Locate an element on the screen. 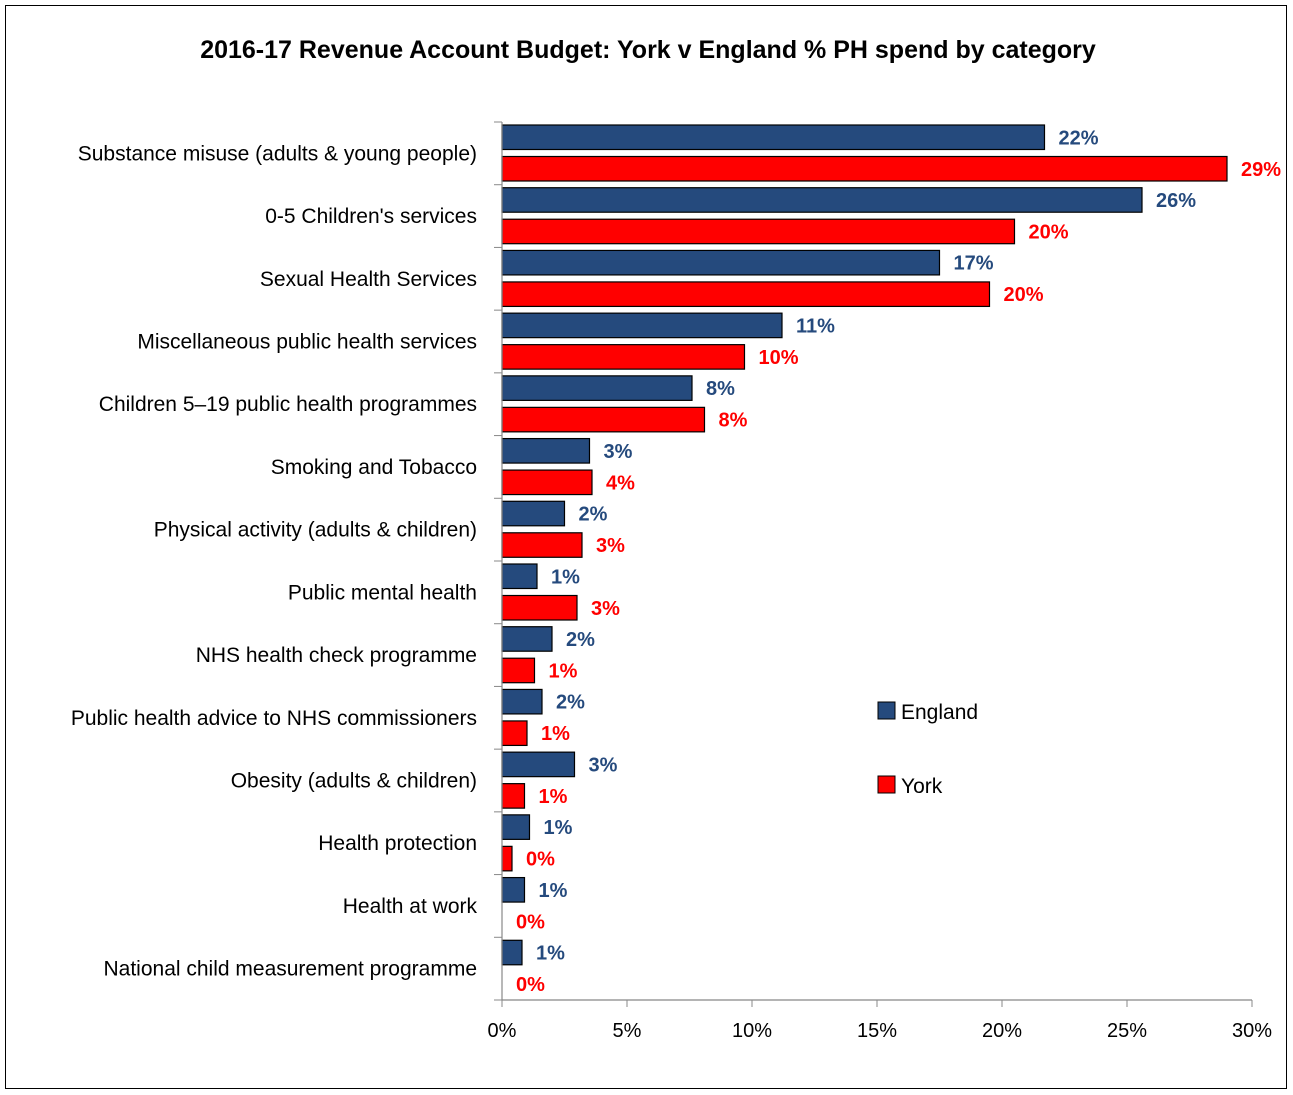 This screenshot has width=1293, height=1095. bar-england-substance-misuse-adults-young-people is located at coordinates (773, 137).